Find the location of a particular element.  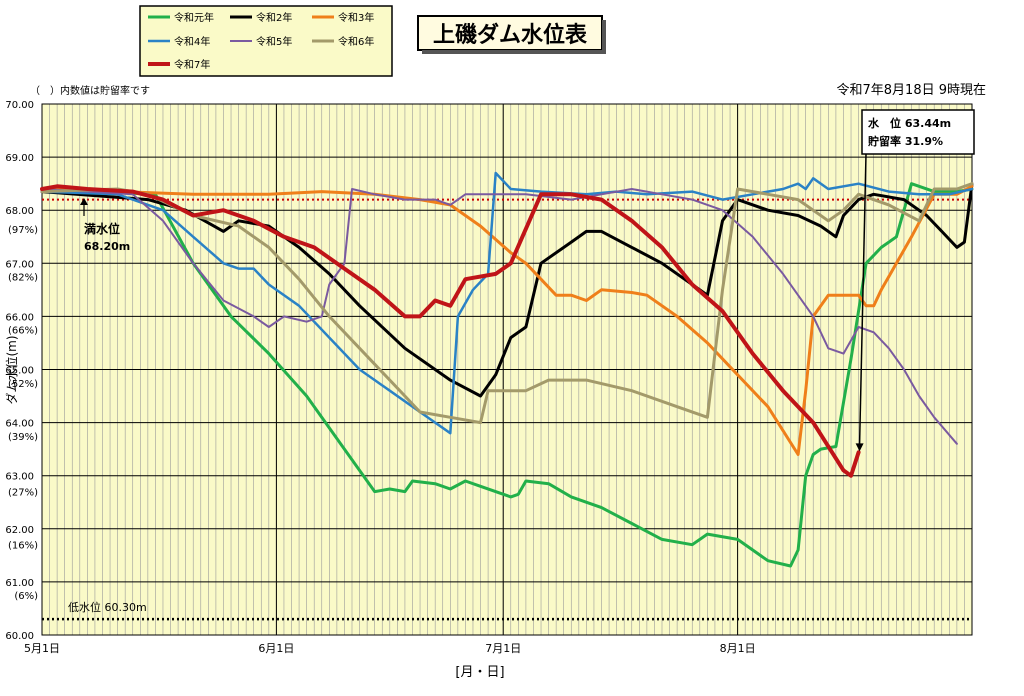

x-axis-tick-labels: 5月1日 6月1日 7月1日 8月1日 is located at coordinates (390, 648).